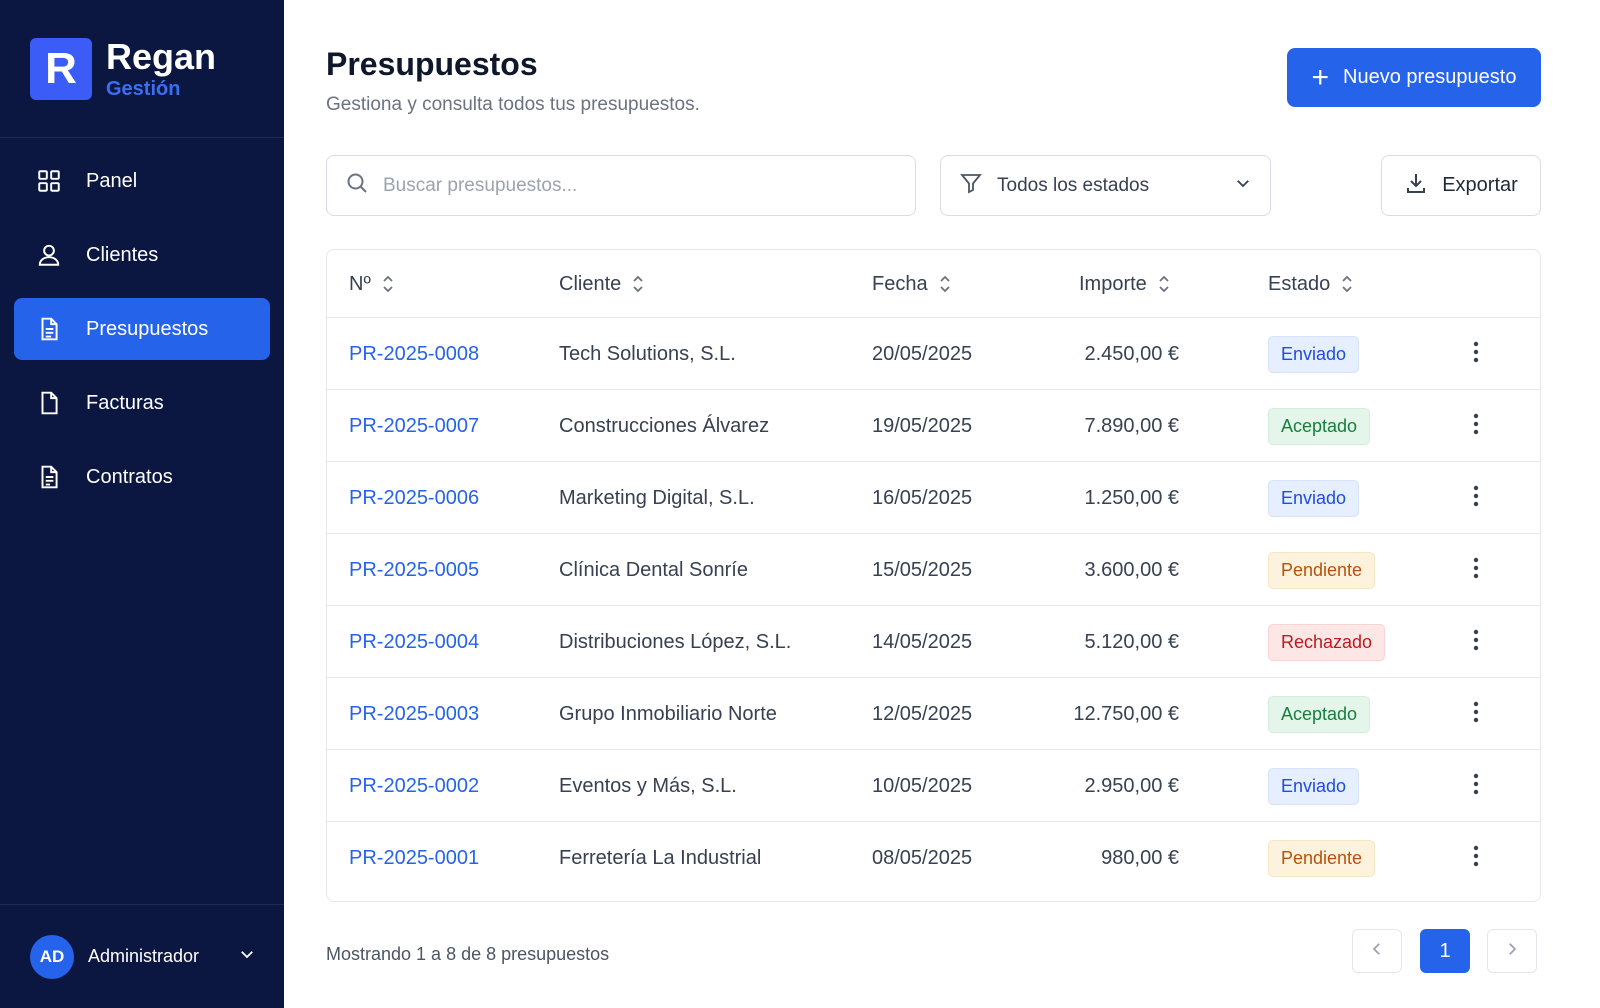 This screenshot has height=1008, width=1600. What do you see at coordinates (142, 255) in the screenshot?
I see `sidebar-item-clientes: Clientes` at bounding box center [142, 255].